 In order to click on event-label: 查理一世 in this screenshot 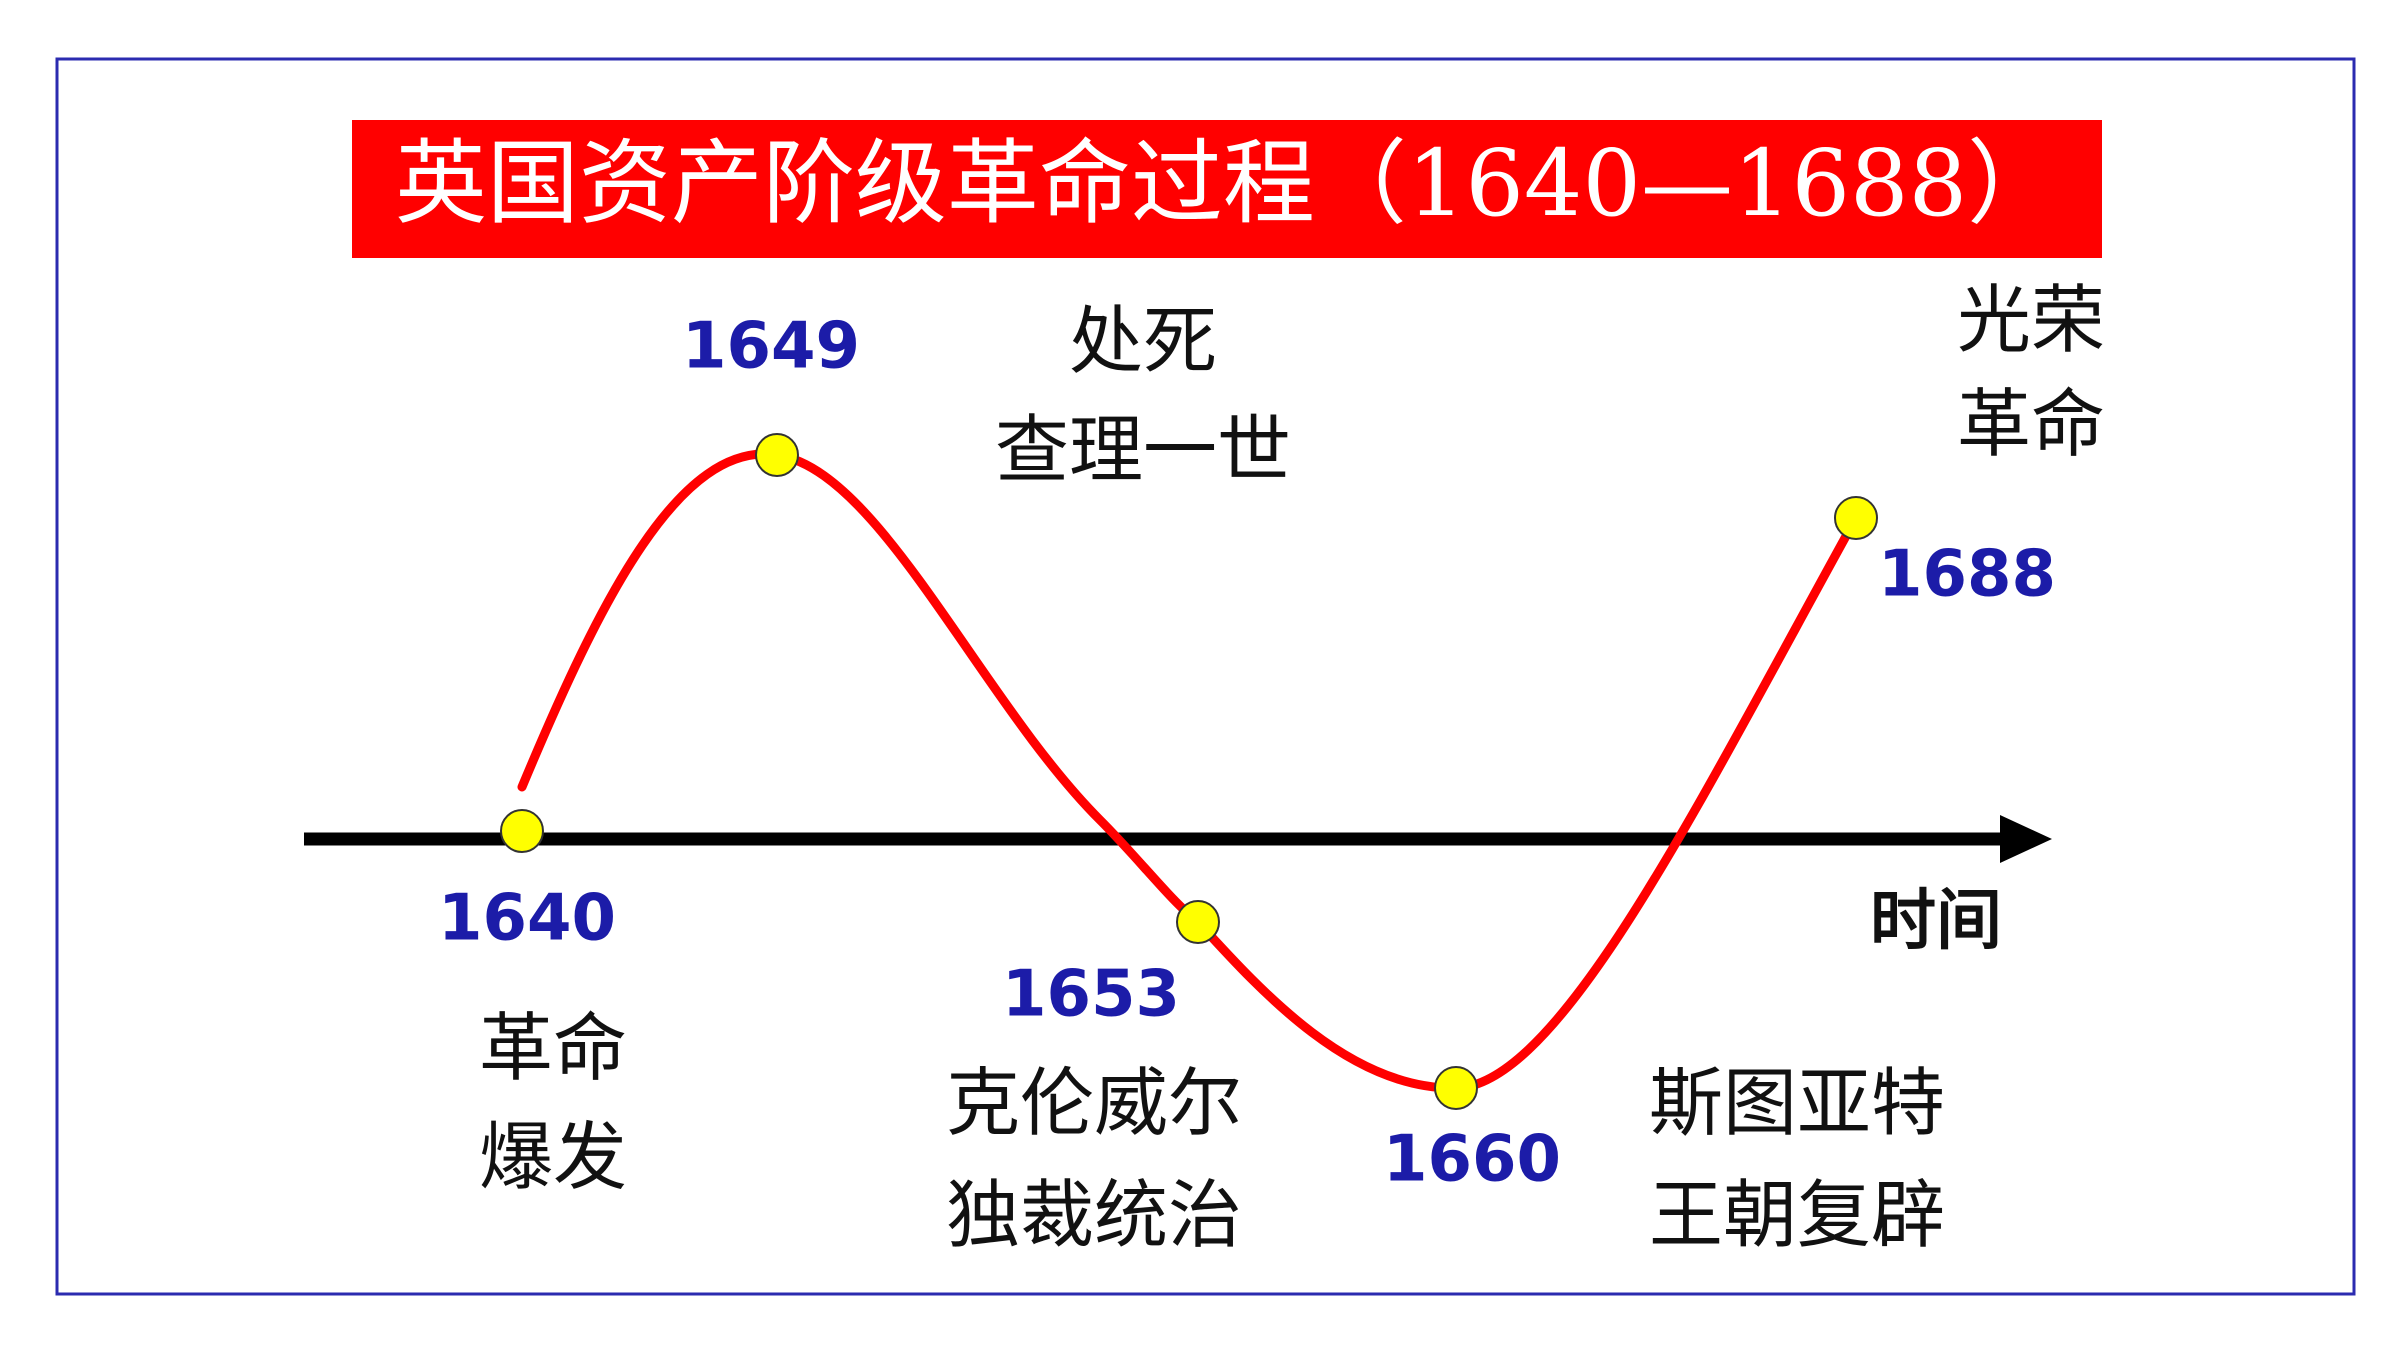, I will do `click(1143, 450)`.